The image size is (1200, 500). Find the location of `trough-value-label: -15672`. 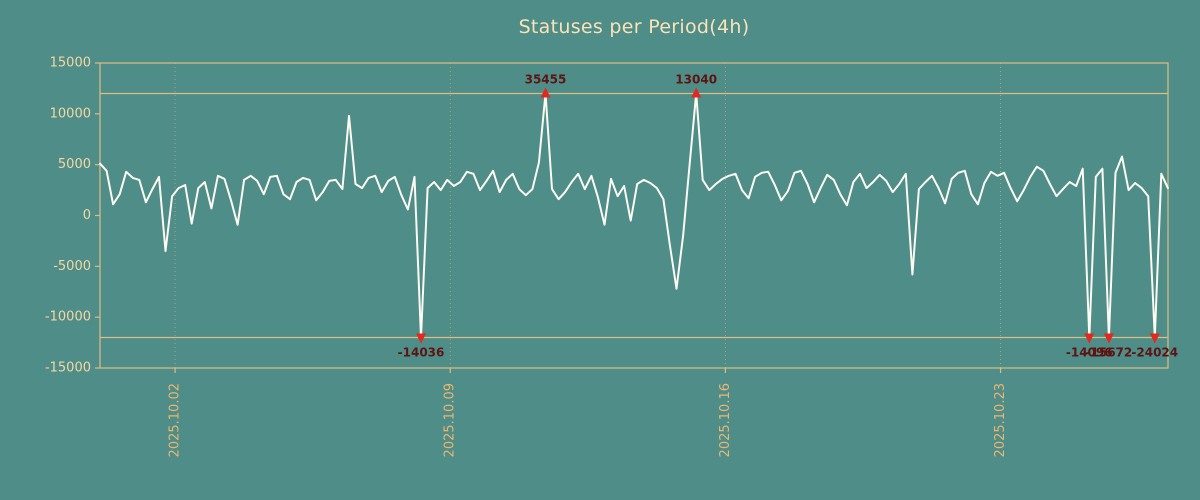

trough-value-label: -15672 is located at coordinates (1109, 353).